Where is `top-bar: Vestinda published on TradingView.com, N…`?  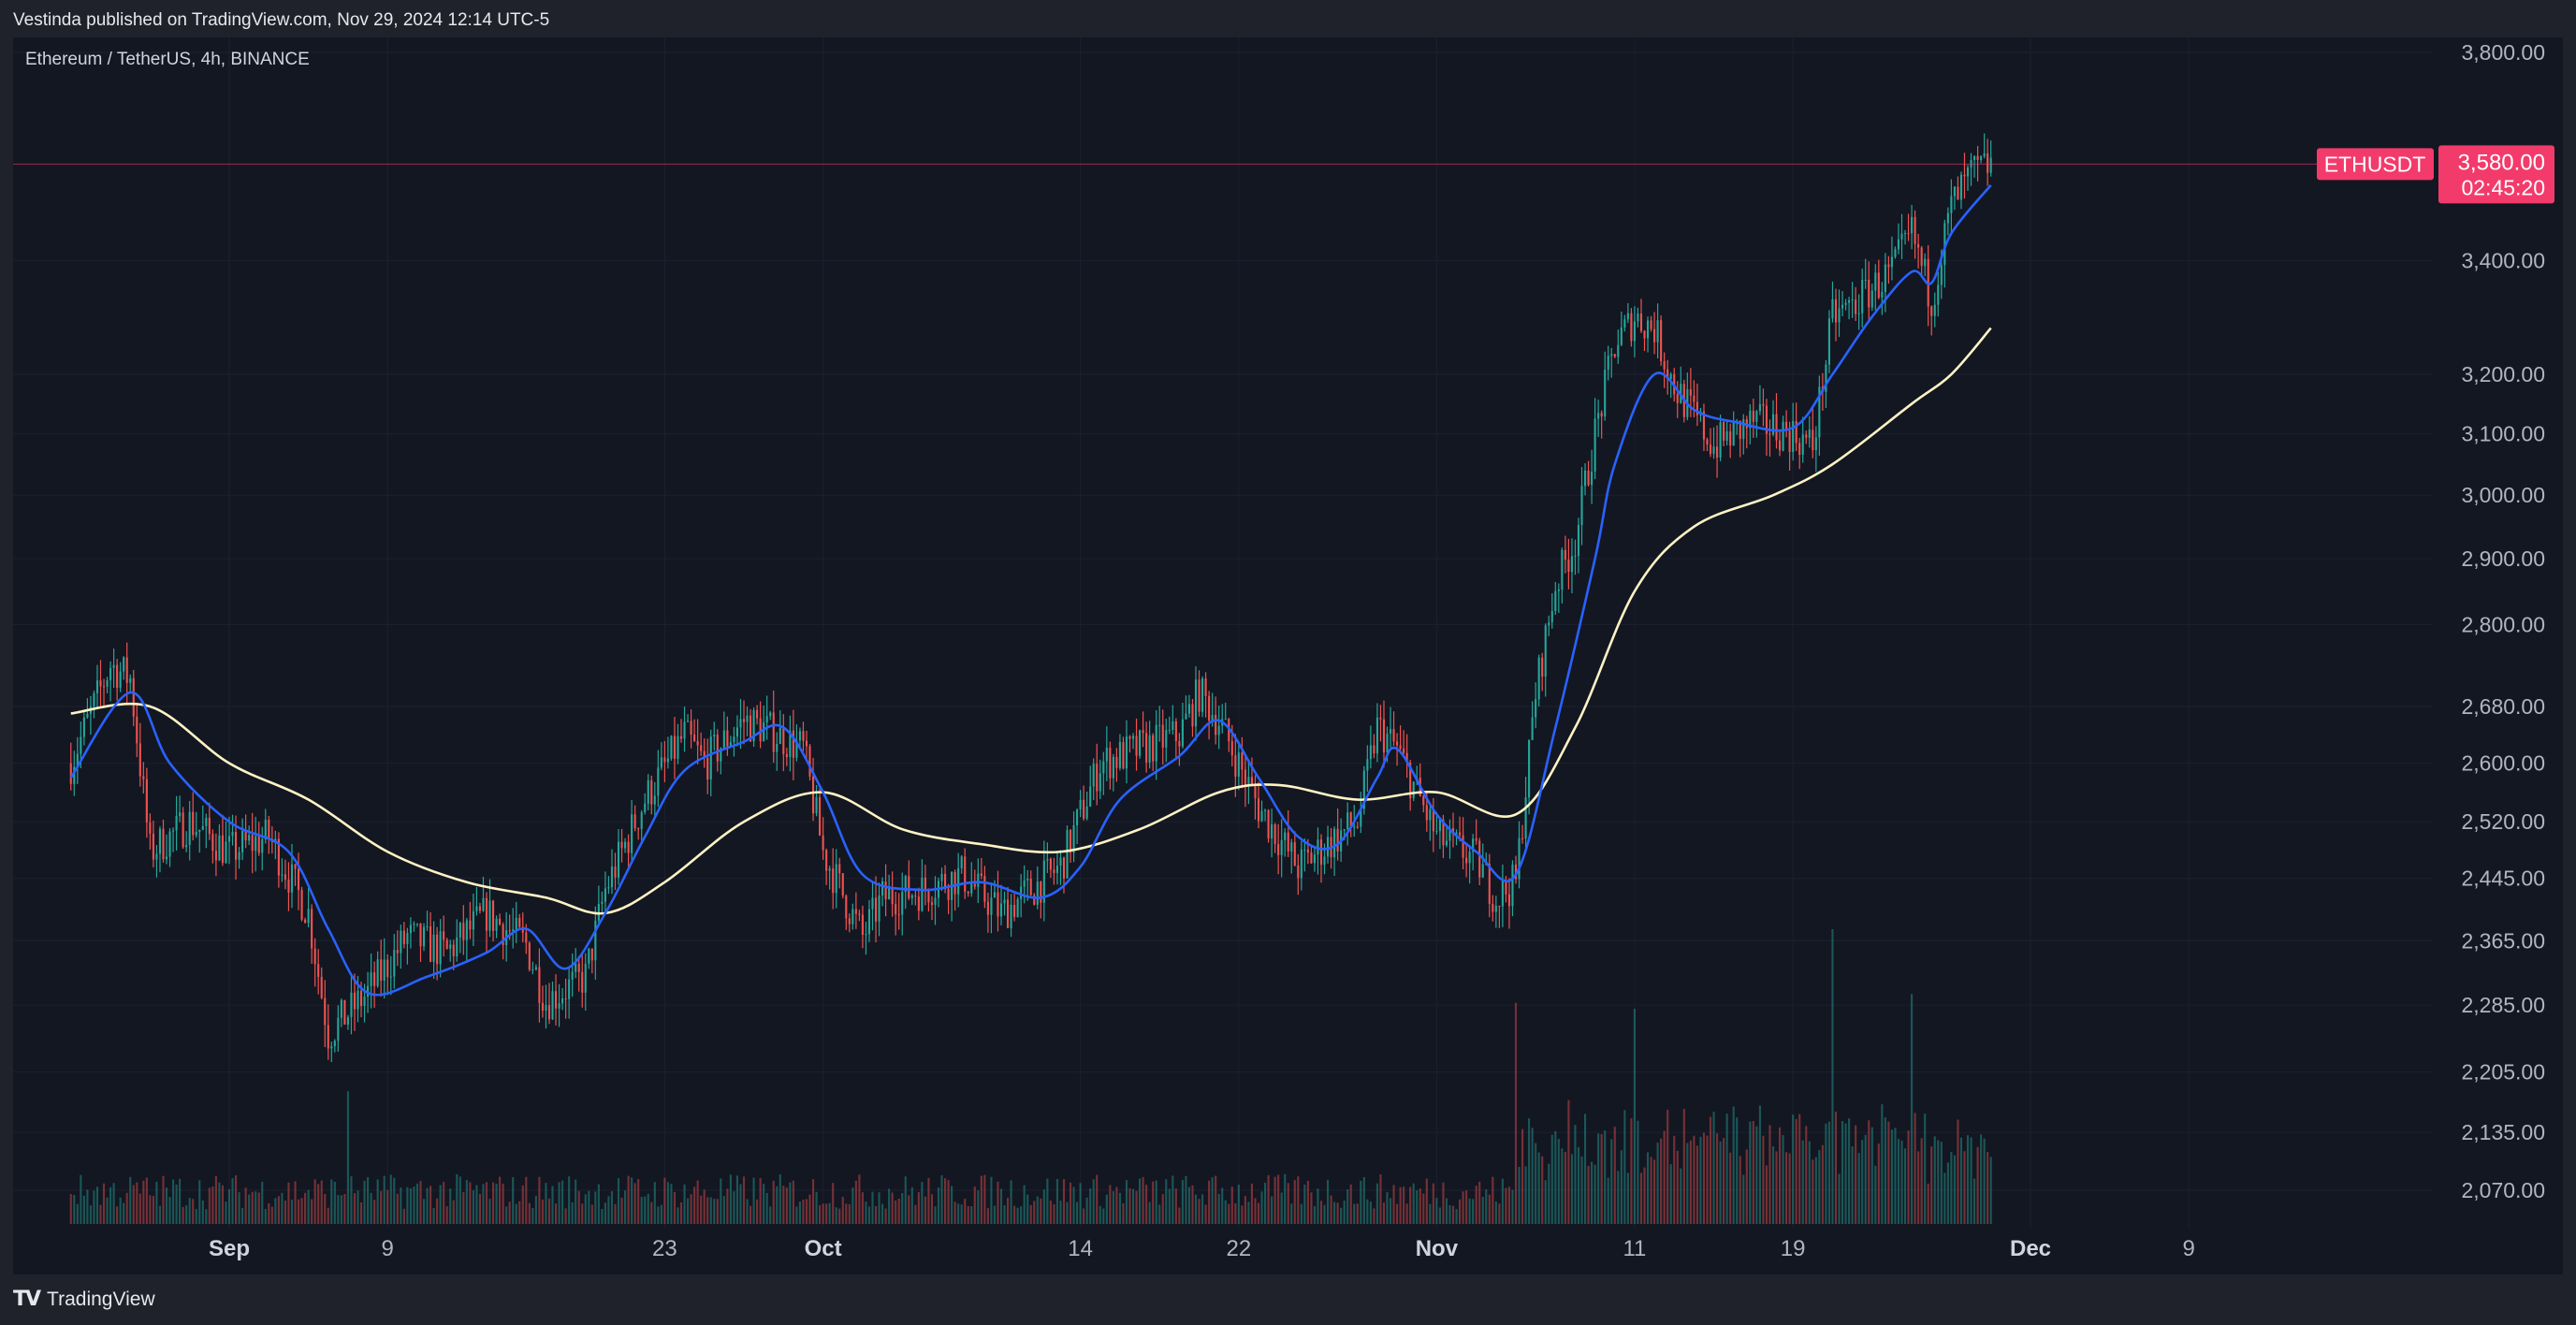 top-bar: Vestinda published on TradingView.com, N… is located at coordinates (1288, 19).